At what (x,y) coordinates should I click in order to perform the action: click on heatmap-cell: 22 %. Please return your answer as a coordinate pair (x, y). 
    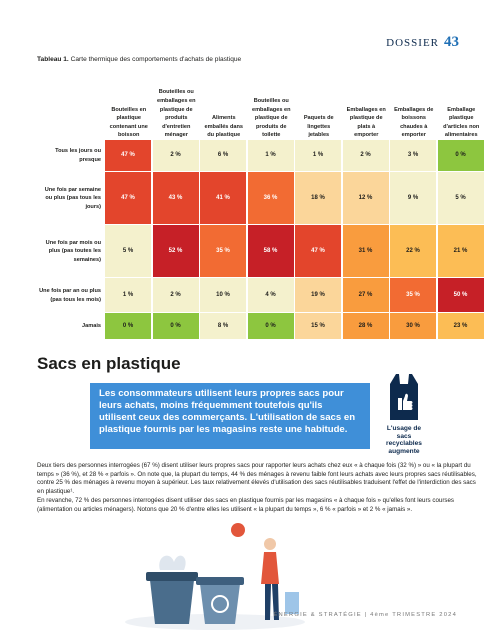
    Looking at the image, I should click on (413, 251).